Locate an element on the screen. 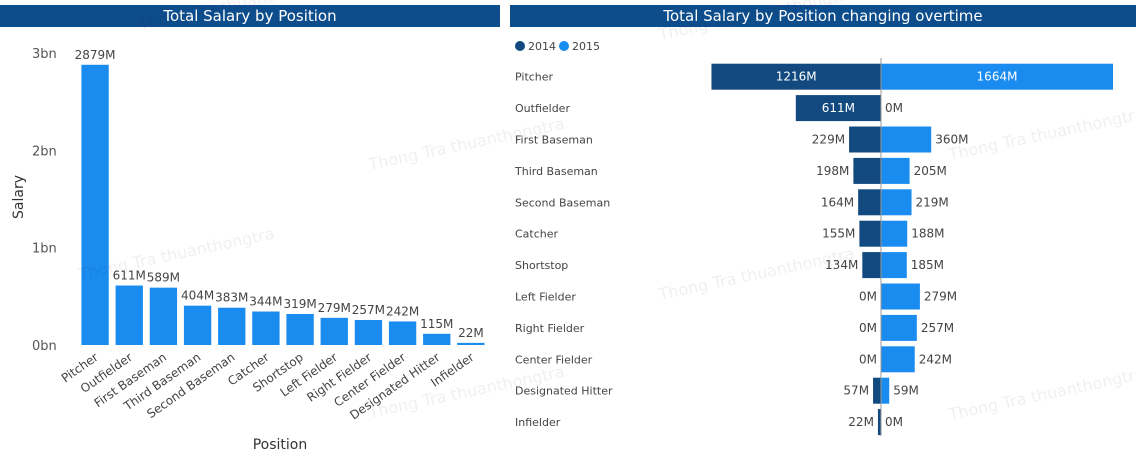 The image size is (1136, 467). data-label-2014: 164M is located at coordinates (837, 202).